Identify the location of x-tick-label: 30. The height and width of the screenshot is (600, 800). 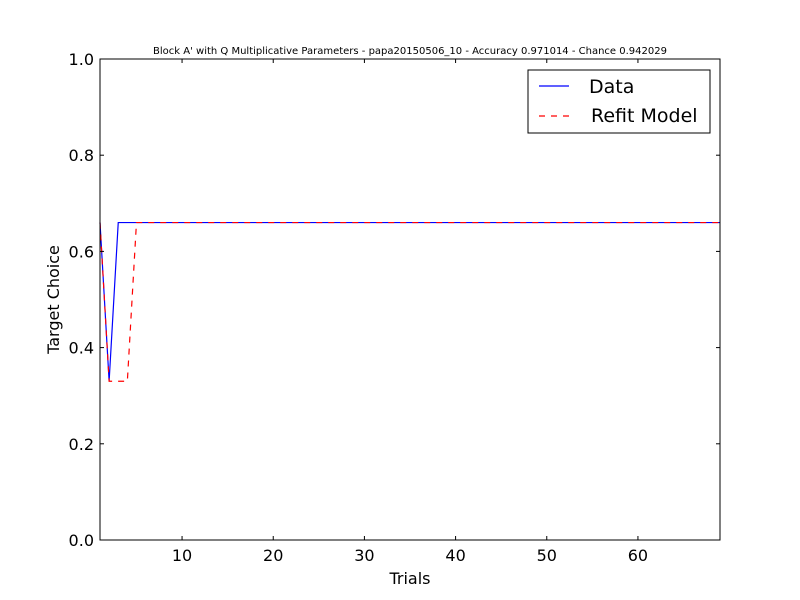
(364, 555).